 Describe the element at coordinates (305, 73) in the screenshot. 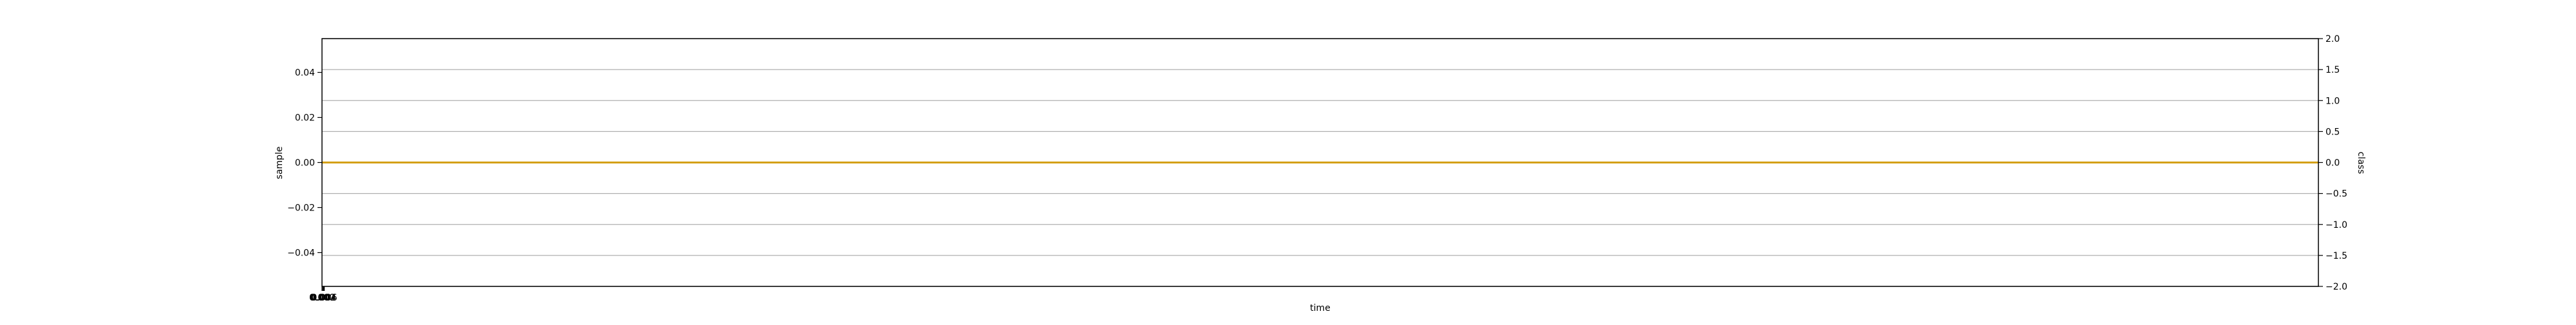

I see `y-tick-label: 0.04` at that location.